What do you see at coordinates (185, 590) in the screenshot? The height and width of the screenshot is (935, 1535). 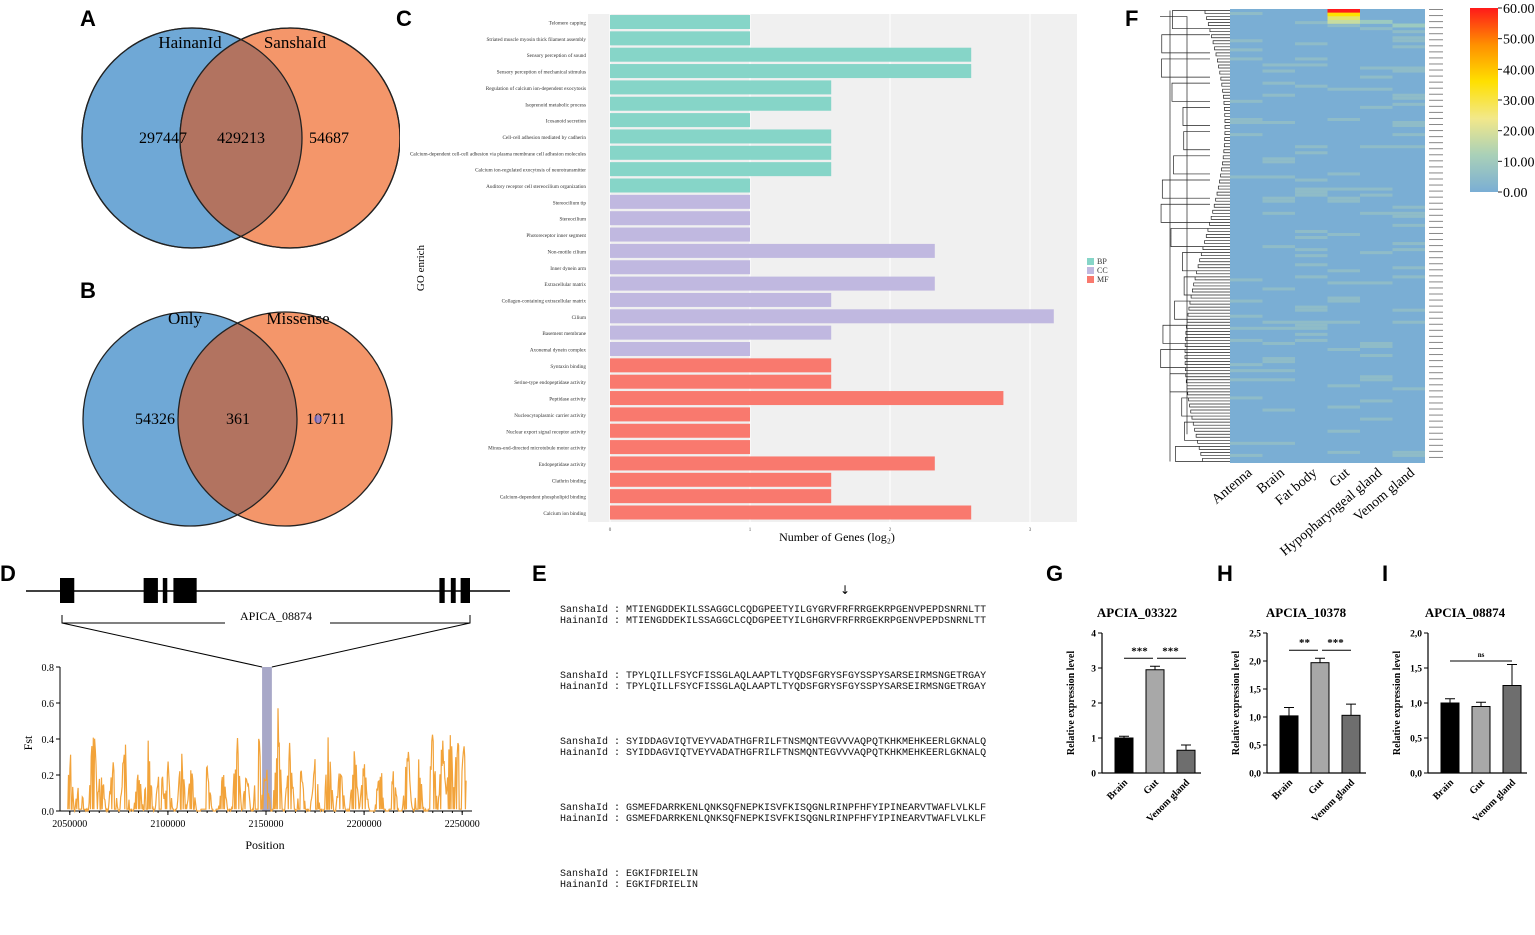 I see `exon-block` at bounding box center [185, 590].